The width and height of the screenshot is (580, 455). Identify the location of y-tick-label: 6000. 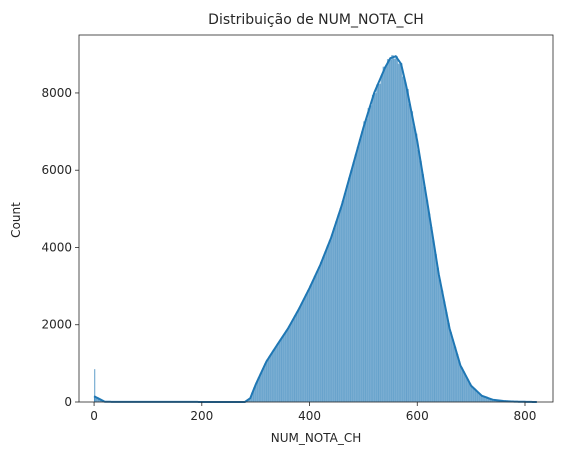
(56, 170).